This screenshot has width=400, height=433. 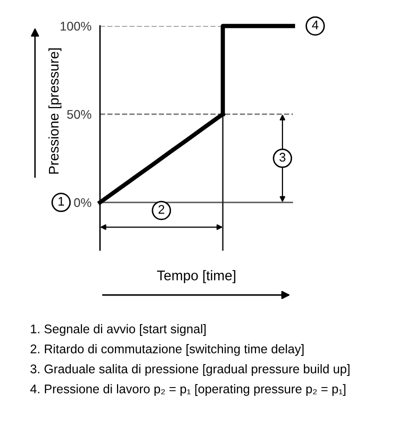 What do you see at coordinates (55, 111) in the screenshot?
I see `y-axis-title: Pressione [pressure]` at bounding box center [55, 111].